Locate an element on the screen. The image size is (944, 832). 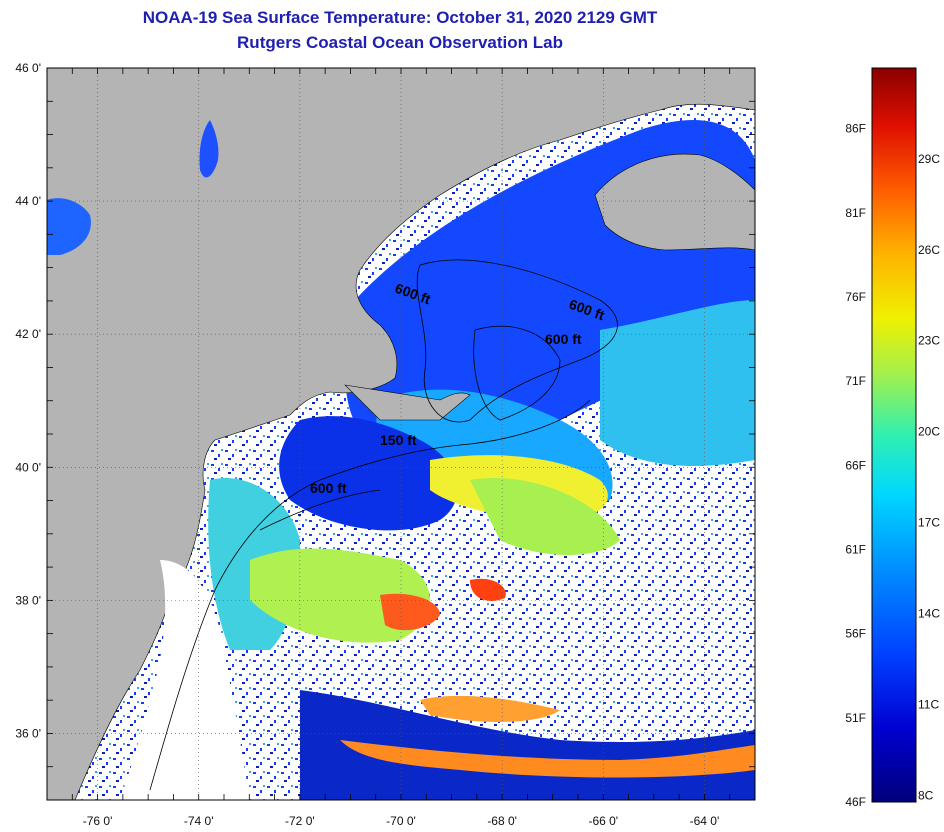
contour-label: 150 ft is located at coordinates (398, 440).